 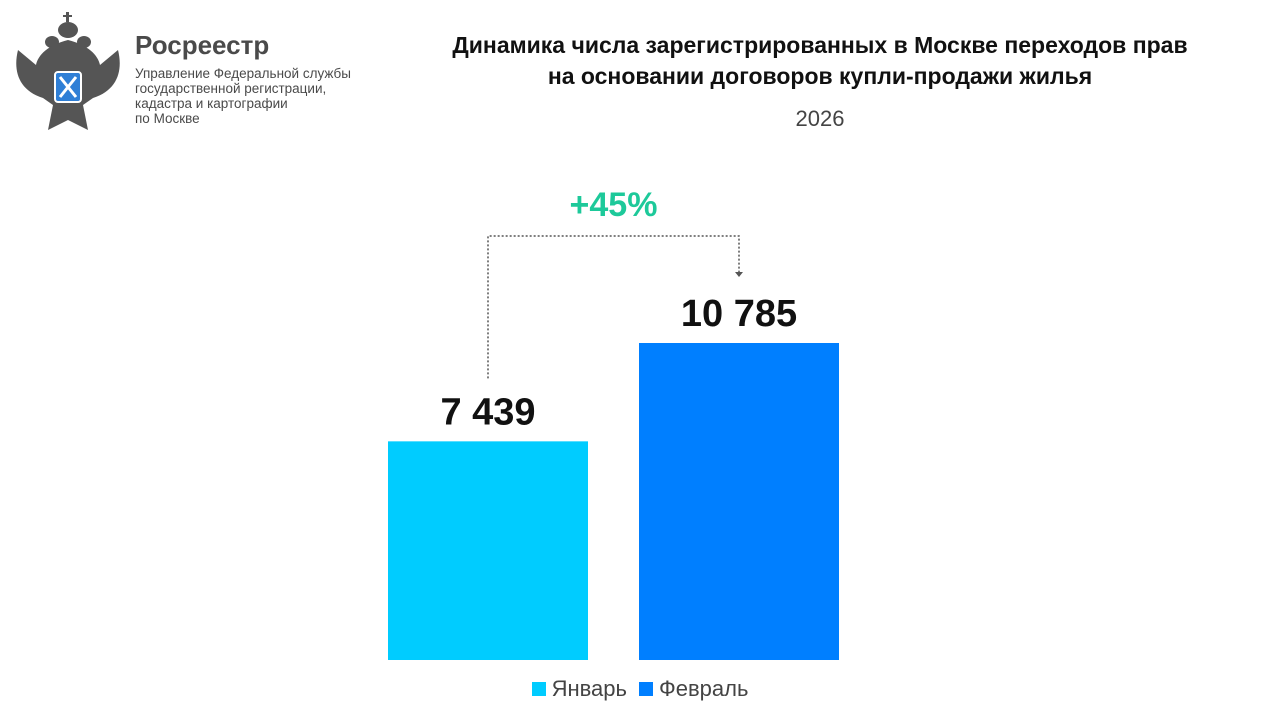 What do you see at coordinates (739, 314) in the screenshot?
I see `data-label: 10 785` at bounding box center [739, 314].